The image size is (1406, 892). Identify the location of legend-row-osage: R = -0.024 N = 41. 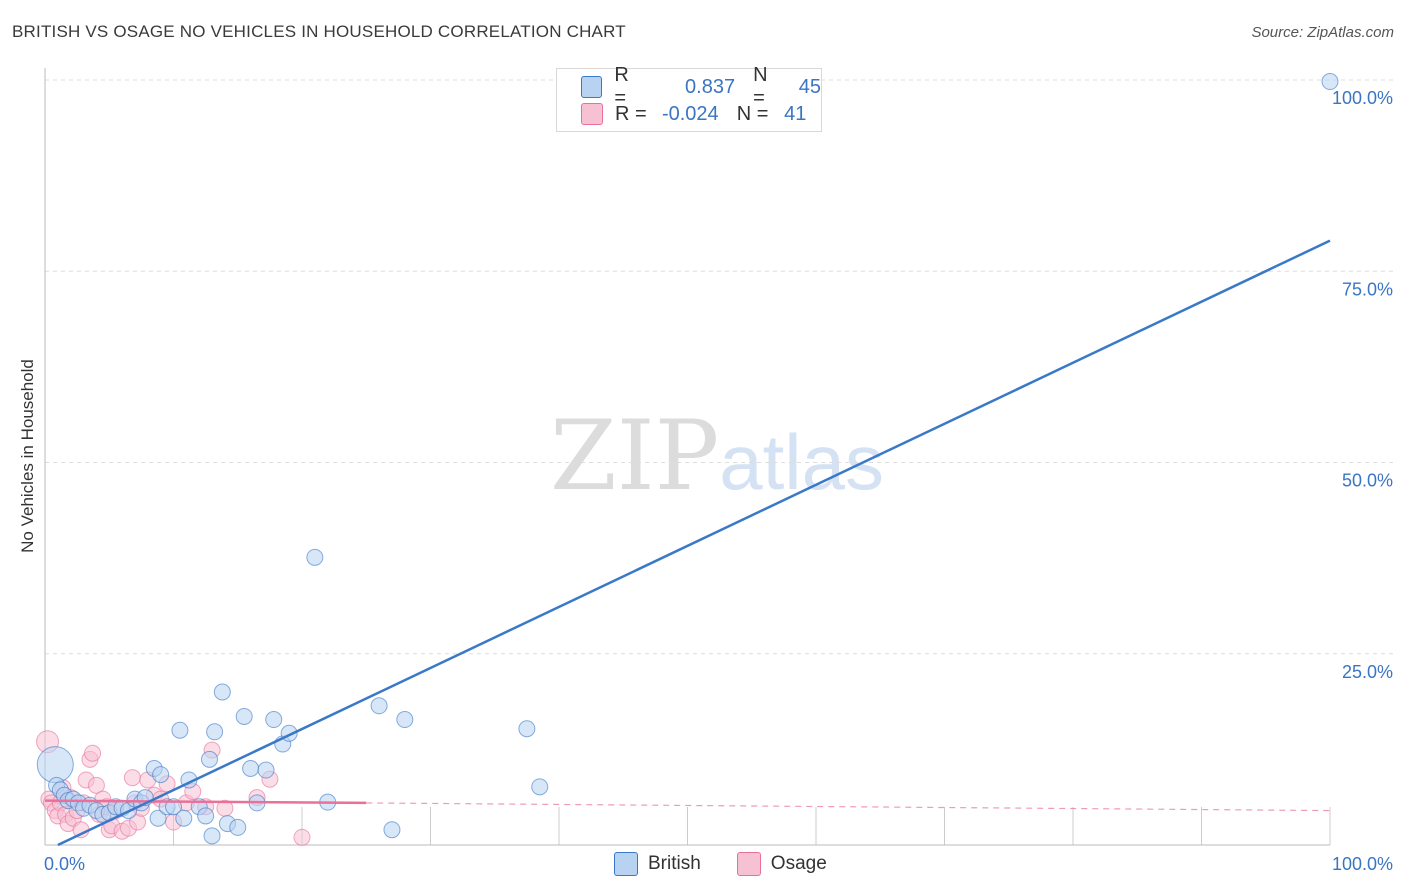
(693, 114).